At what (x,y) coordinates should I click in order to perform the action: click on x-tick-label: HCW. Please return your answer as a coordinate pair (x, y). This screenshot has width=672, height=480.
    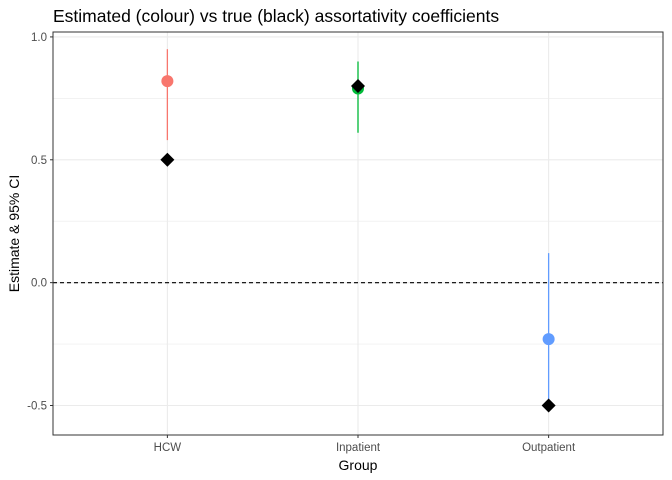
    Looking at the image, I should click on (168, 448).